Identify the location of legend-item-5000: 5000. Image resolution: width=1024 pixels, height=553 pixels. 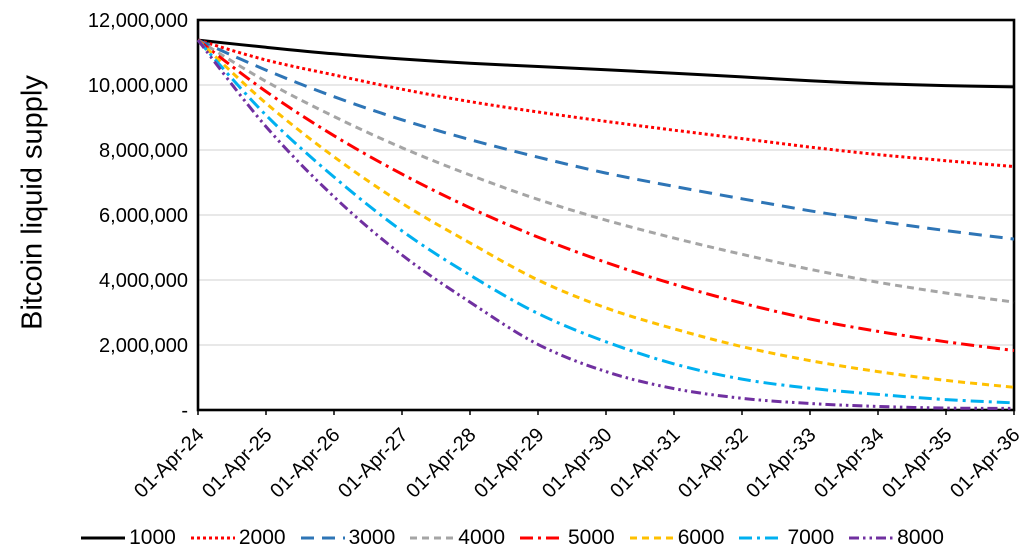
(567, 538).